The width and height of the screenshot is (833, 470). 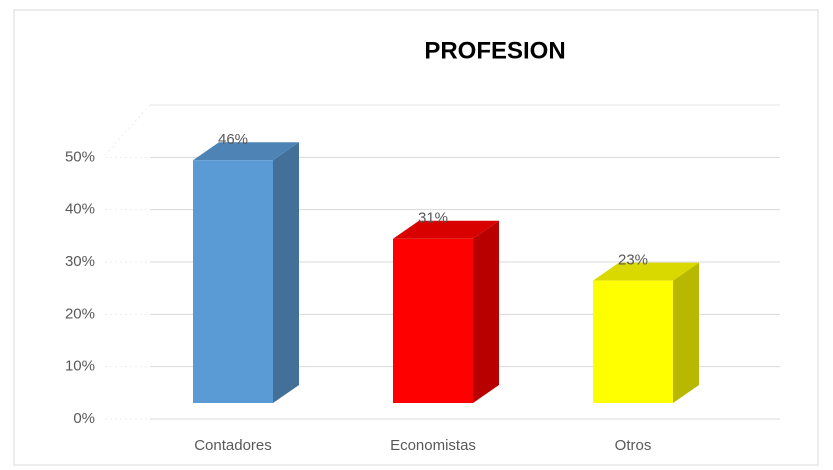 What do you see at coordinates (80, 366) in the screenshot?
I see `y-tick-label: 10%` at bounding box center [80, 366].